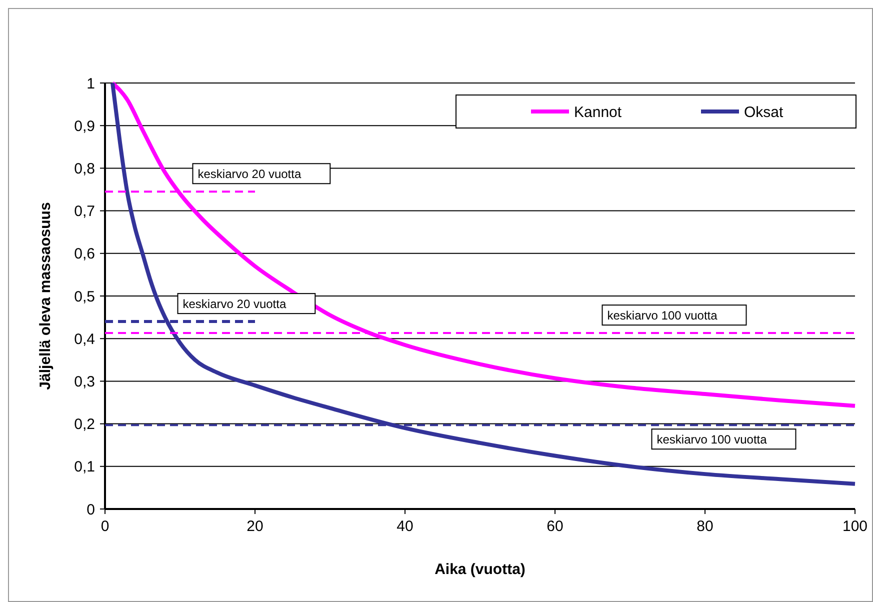  What do you see at coordinates (555, 526) in the screenshot?
I see `x-tick-label: 60` at bounding box center [555, 526].